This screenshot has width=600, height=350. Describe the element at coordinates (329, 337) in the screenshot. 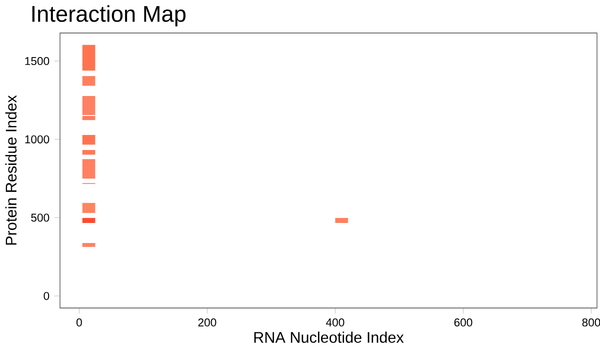

I see `x-axis-title: RNA Nucleotide Index` at that location.